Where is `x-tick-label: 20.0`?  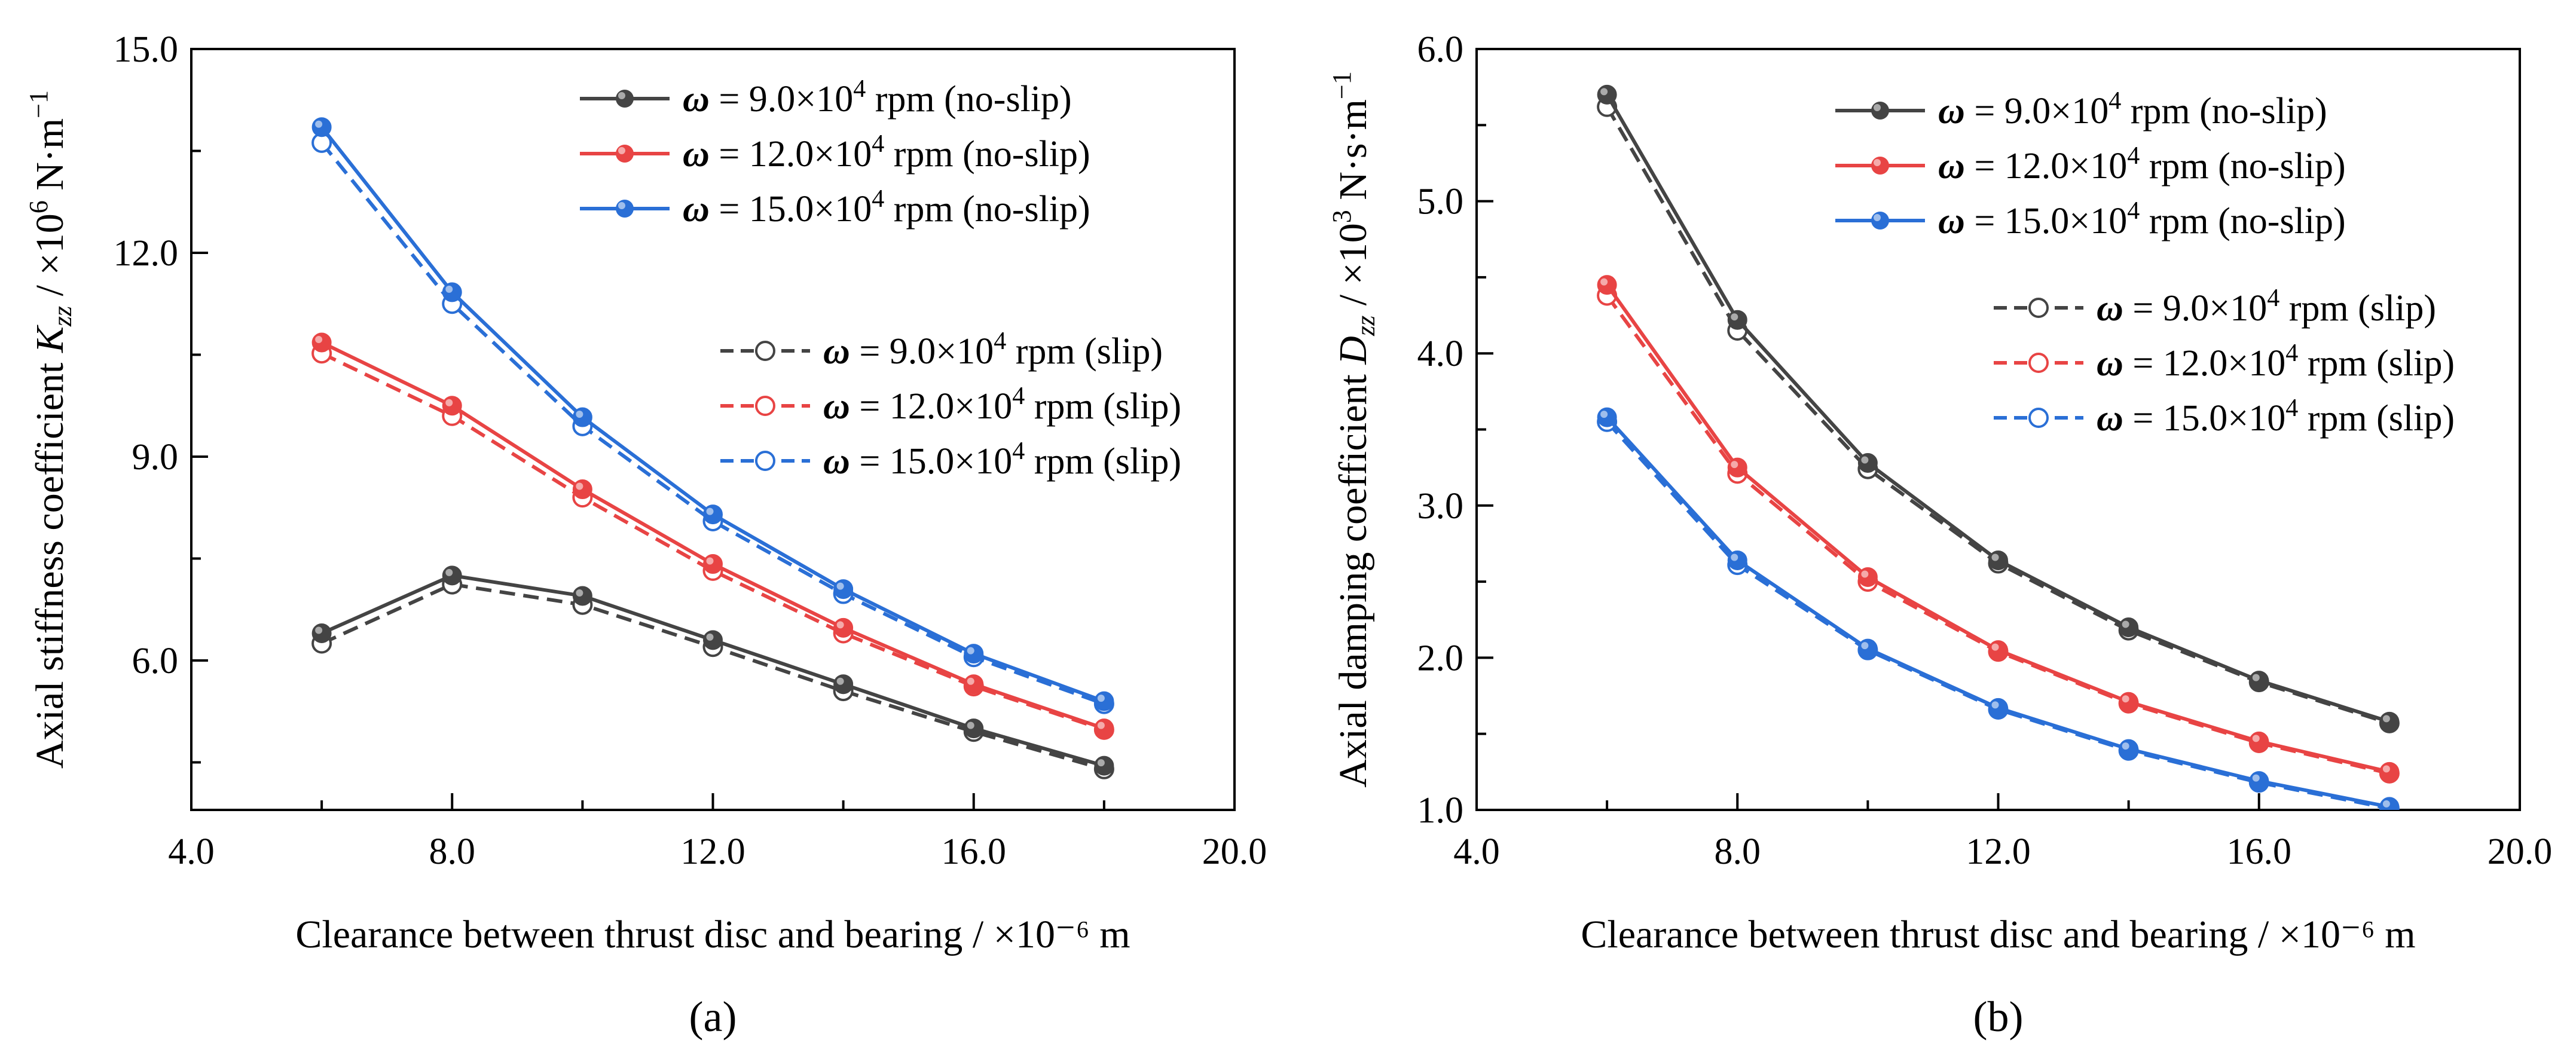
x-tick-label: 20.0 is located at coordinates (1234, 851).